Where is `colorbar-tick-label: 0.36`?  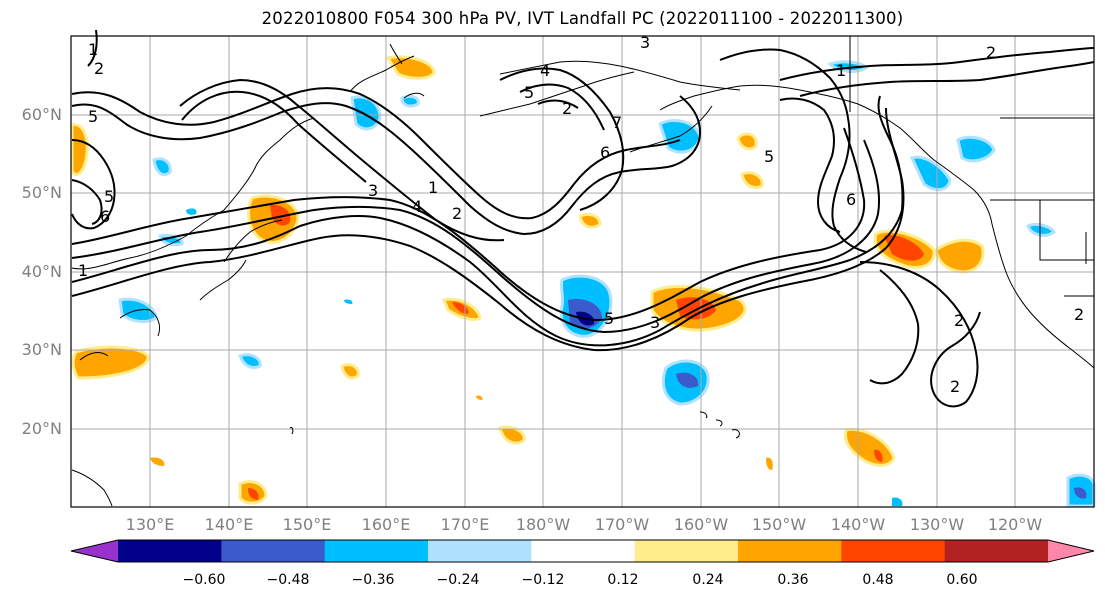 colorbar-tick-label: 0.36 is located at coordinates (793, 580).